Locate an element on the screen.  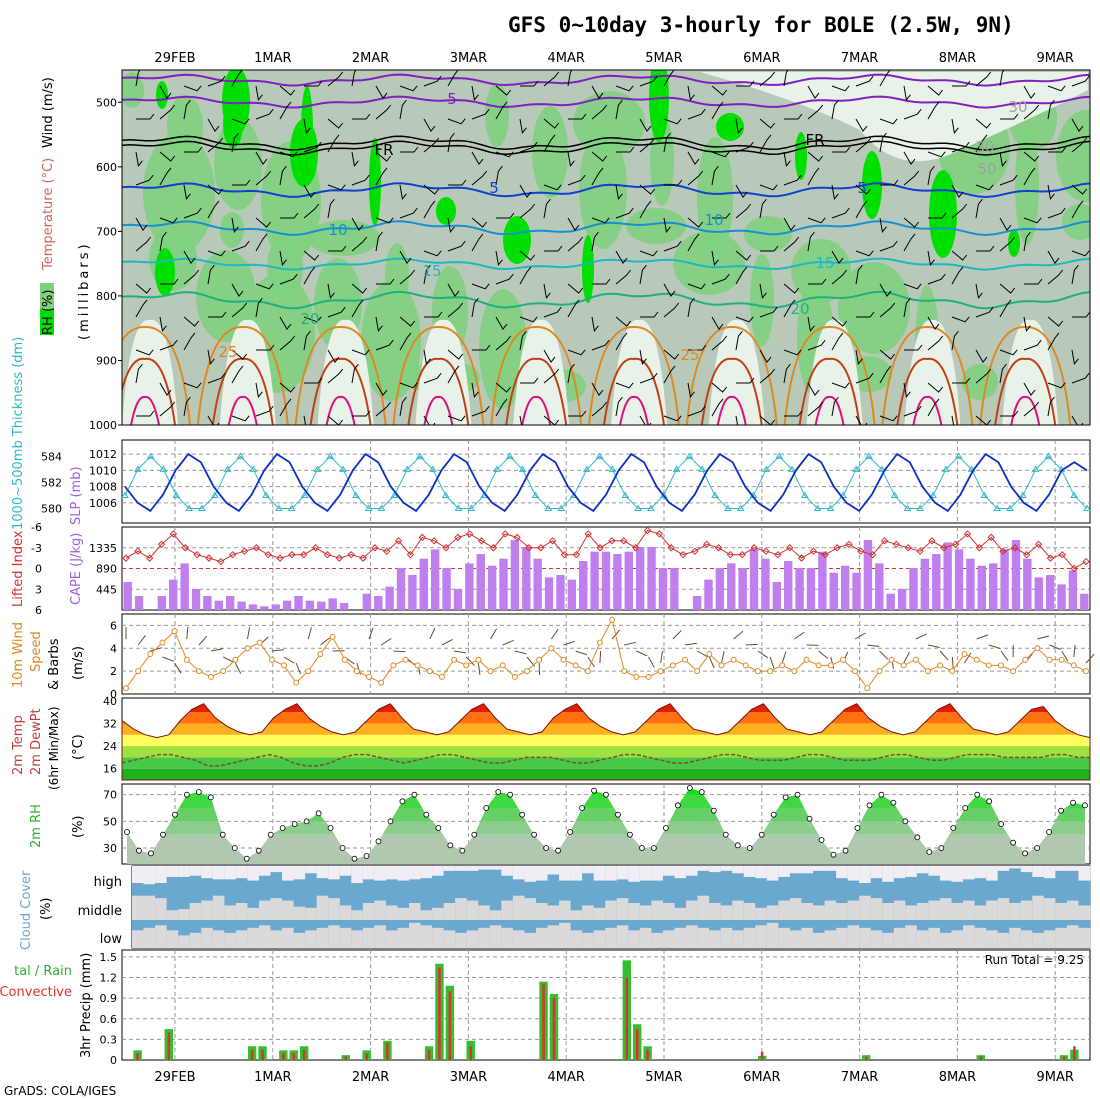
lifted-index-line is located at coordinates (606, 549).